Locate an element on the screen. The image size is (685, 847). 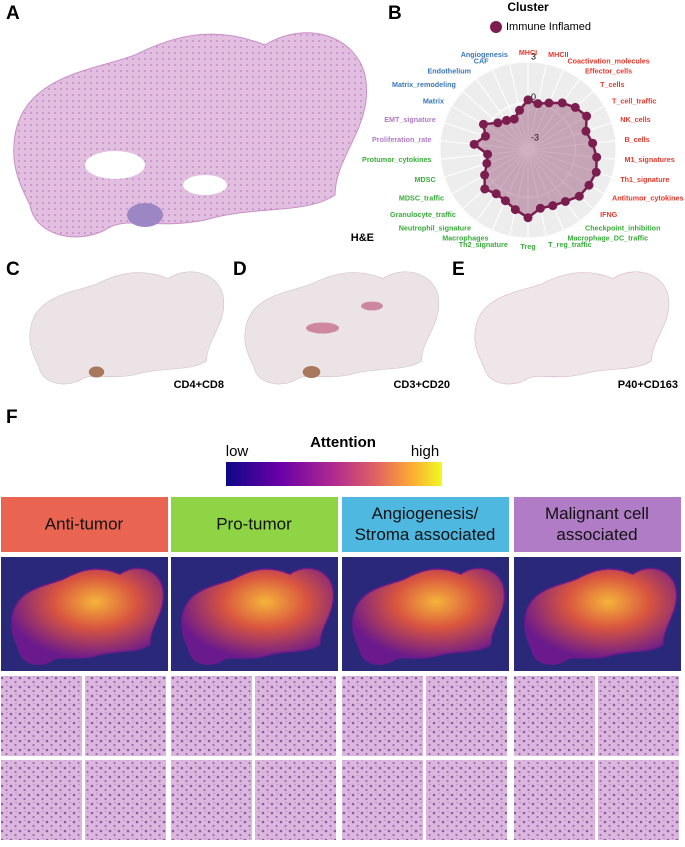
category-label: MHCII is located at coordinates (558, 54).